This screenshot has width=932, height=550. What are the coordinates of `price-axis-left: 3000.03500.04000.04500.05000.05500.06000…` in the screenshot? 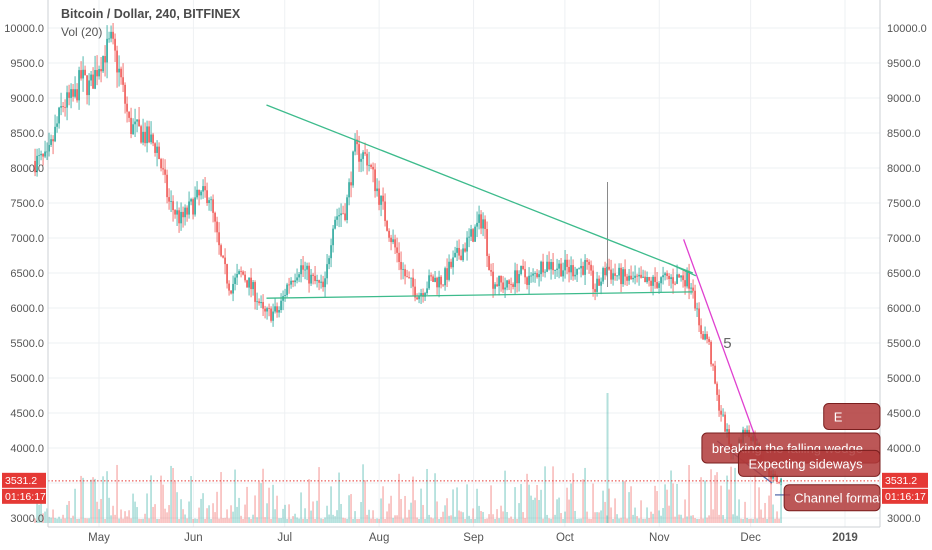 It's located at (24, 274).